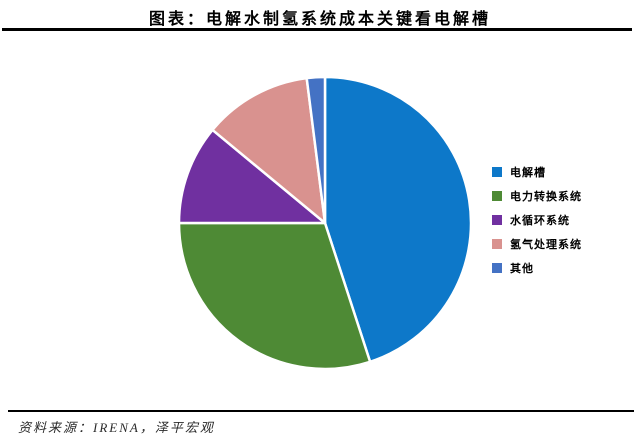 This screenshot has width=640, height=443. I want to click on legend-item: 水循环系统, so click(537, 220).